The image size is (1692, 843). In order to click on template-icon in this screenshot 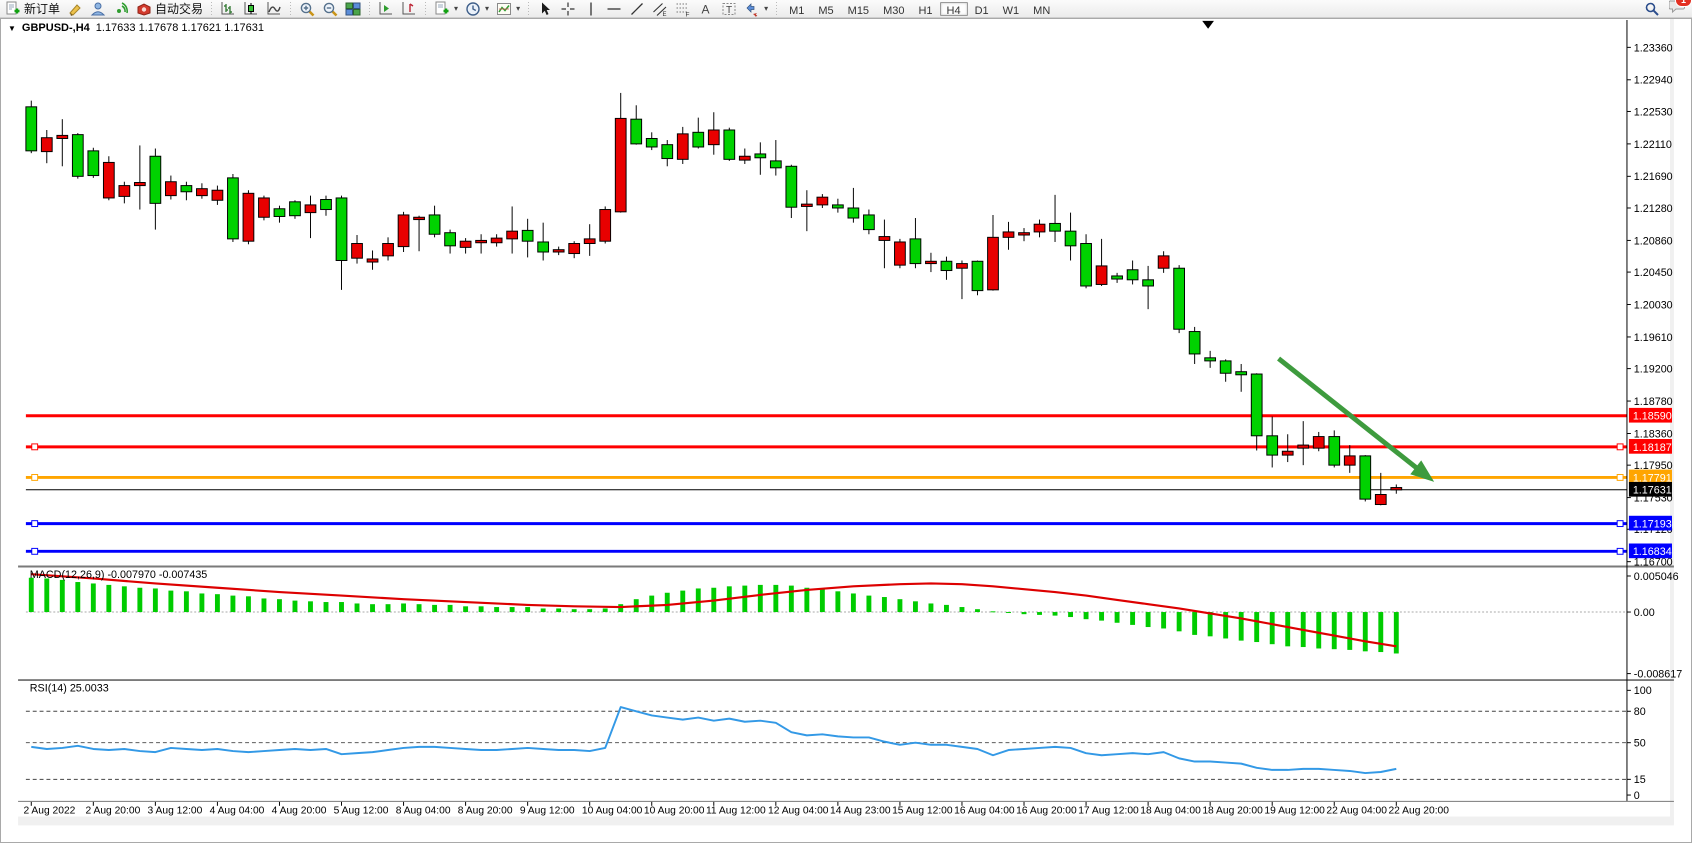, I will do `click(504, 9)`.